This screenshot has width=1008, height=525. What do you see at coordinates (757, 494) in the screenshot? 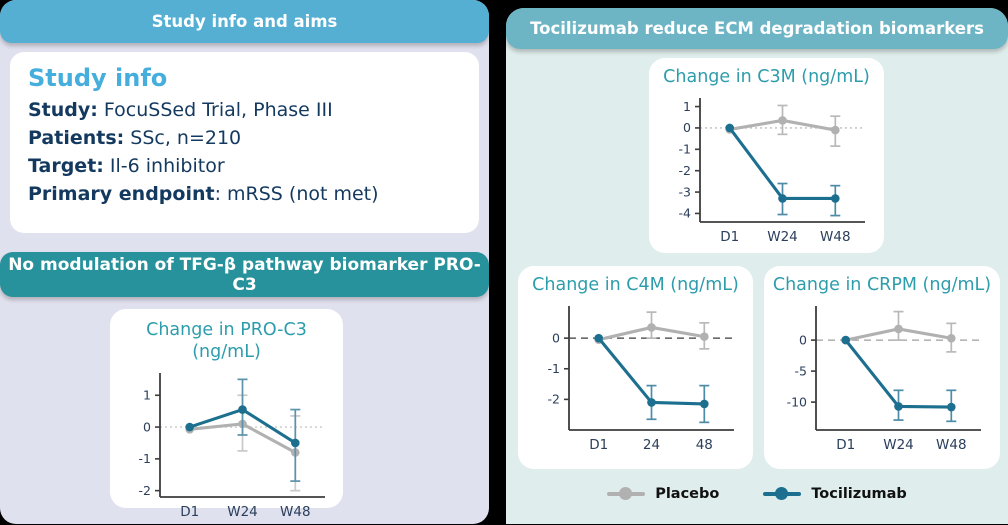
I see `chart-legend: Placebo Tocilizumab` at bounding box center [757, 494].